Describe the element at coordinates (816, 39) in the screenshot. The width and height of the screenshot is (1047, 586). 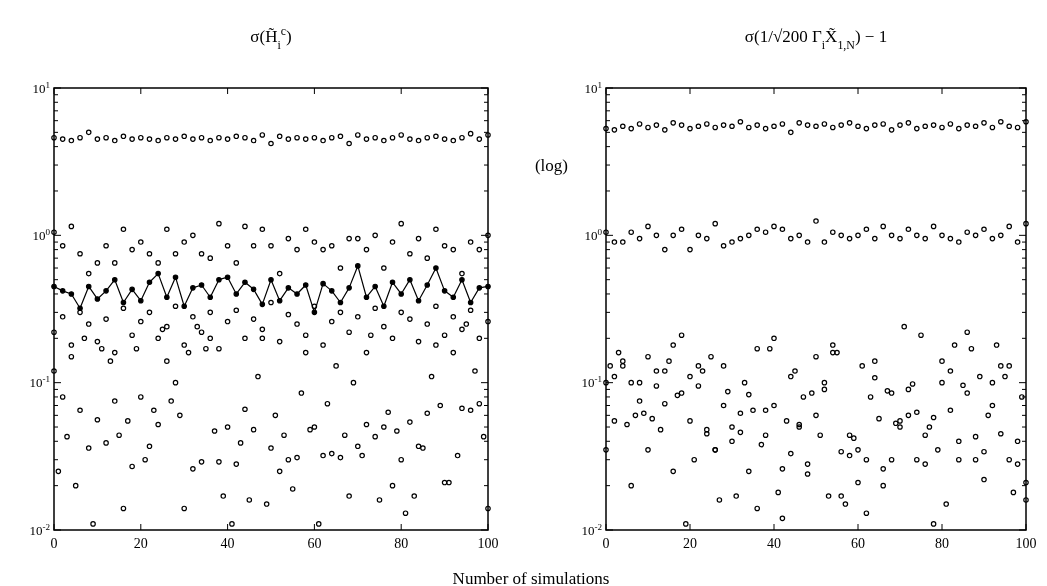
I see `chart-title: σ(1/√200 Γ$_{i}$X̃$_{1,N}$) − 1` at that location.